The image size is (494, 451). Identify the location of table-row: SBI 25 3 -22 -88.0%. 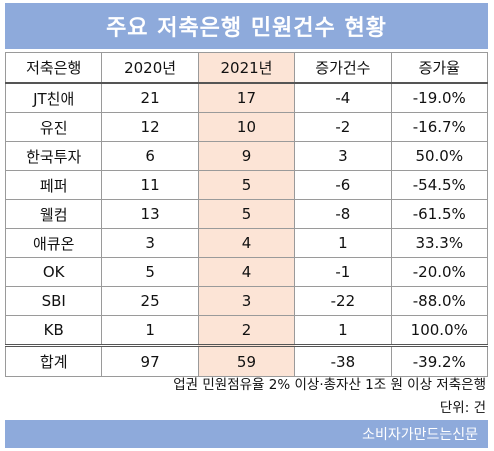
(246, 301).